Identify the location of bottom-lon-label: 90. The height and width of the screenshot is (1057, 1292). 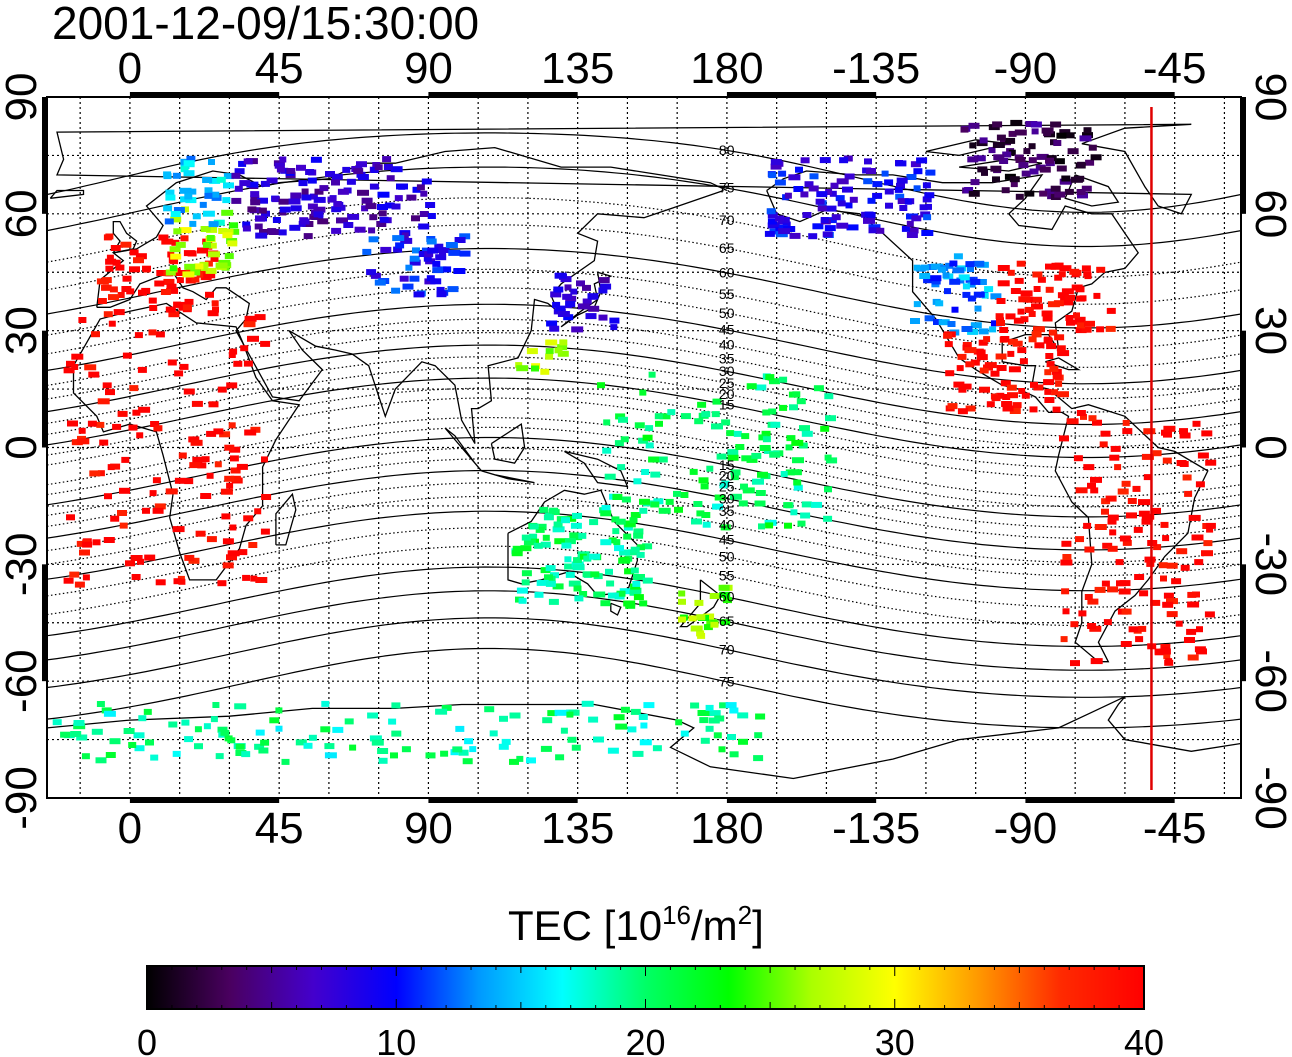
(428, 828).